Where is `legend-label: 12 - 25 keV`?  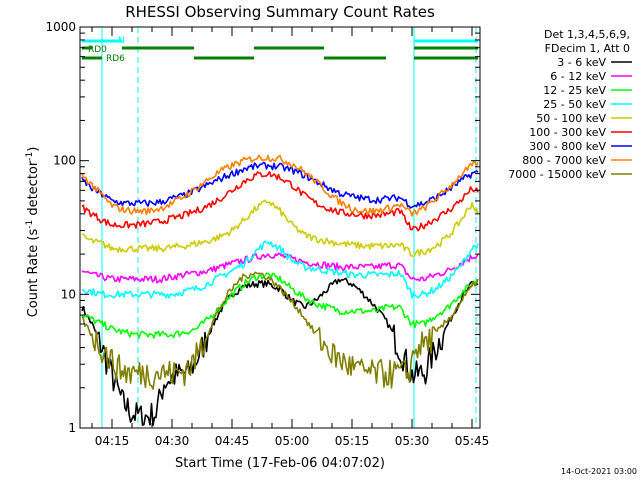 legend-label: 12 - 25 keV is located at coordinates (574, 90).